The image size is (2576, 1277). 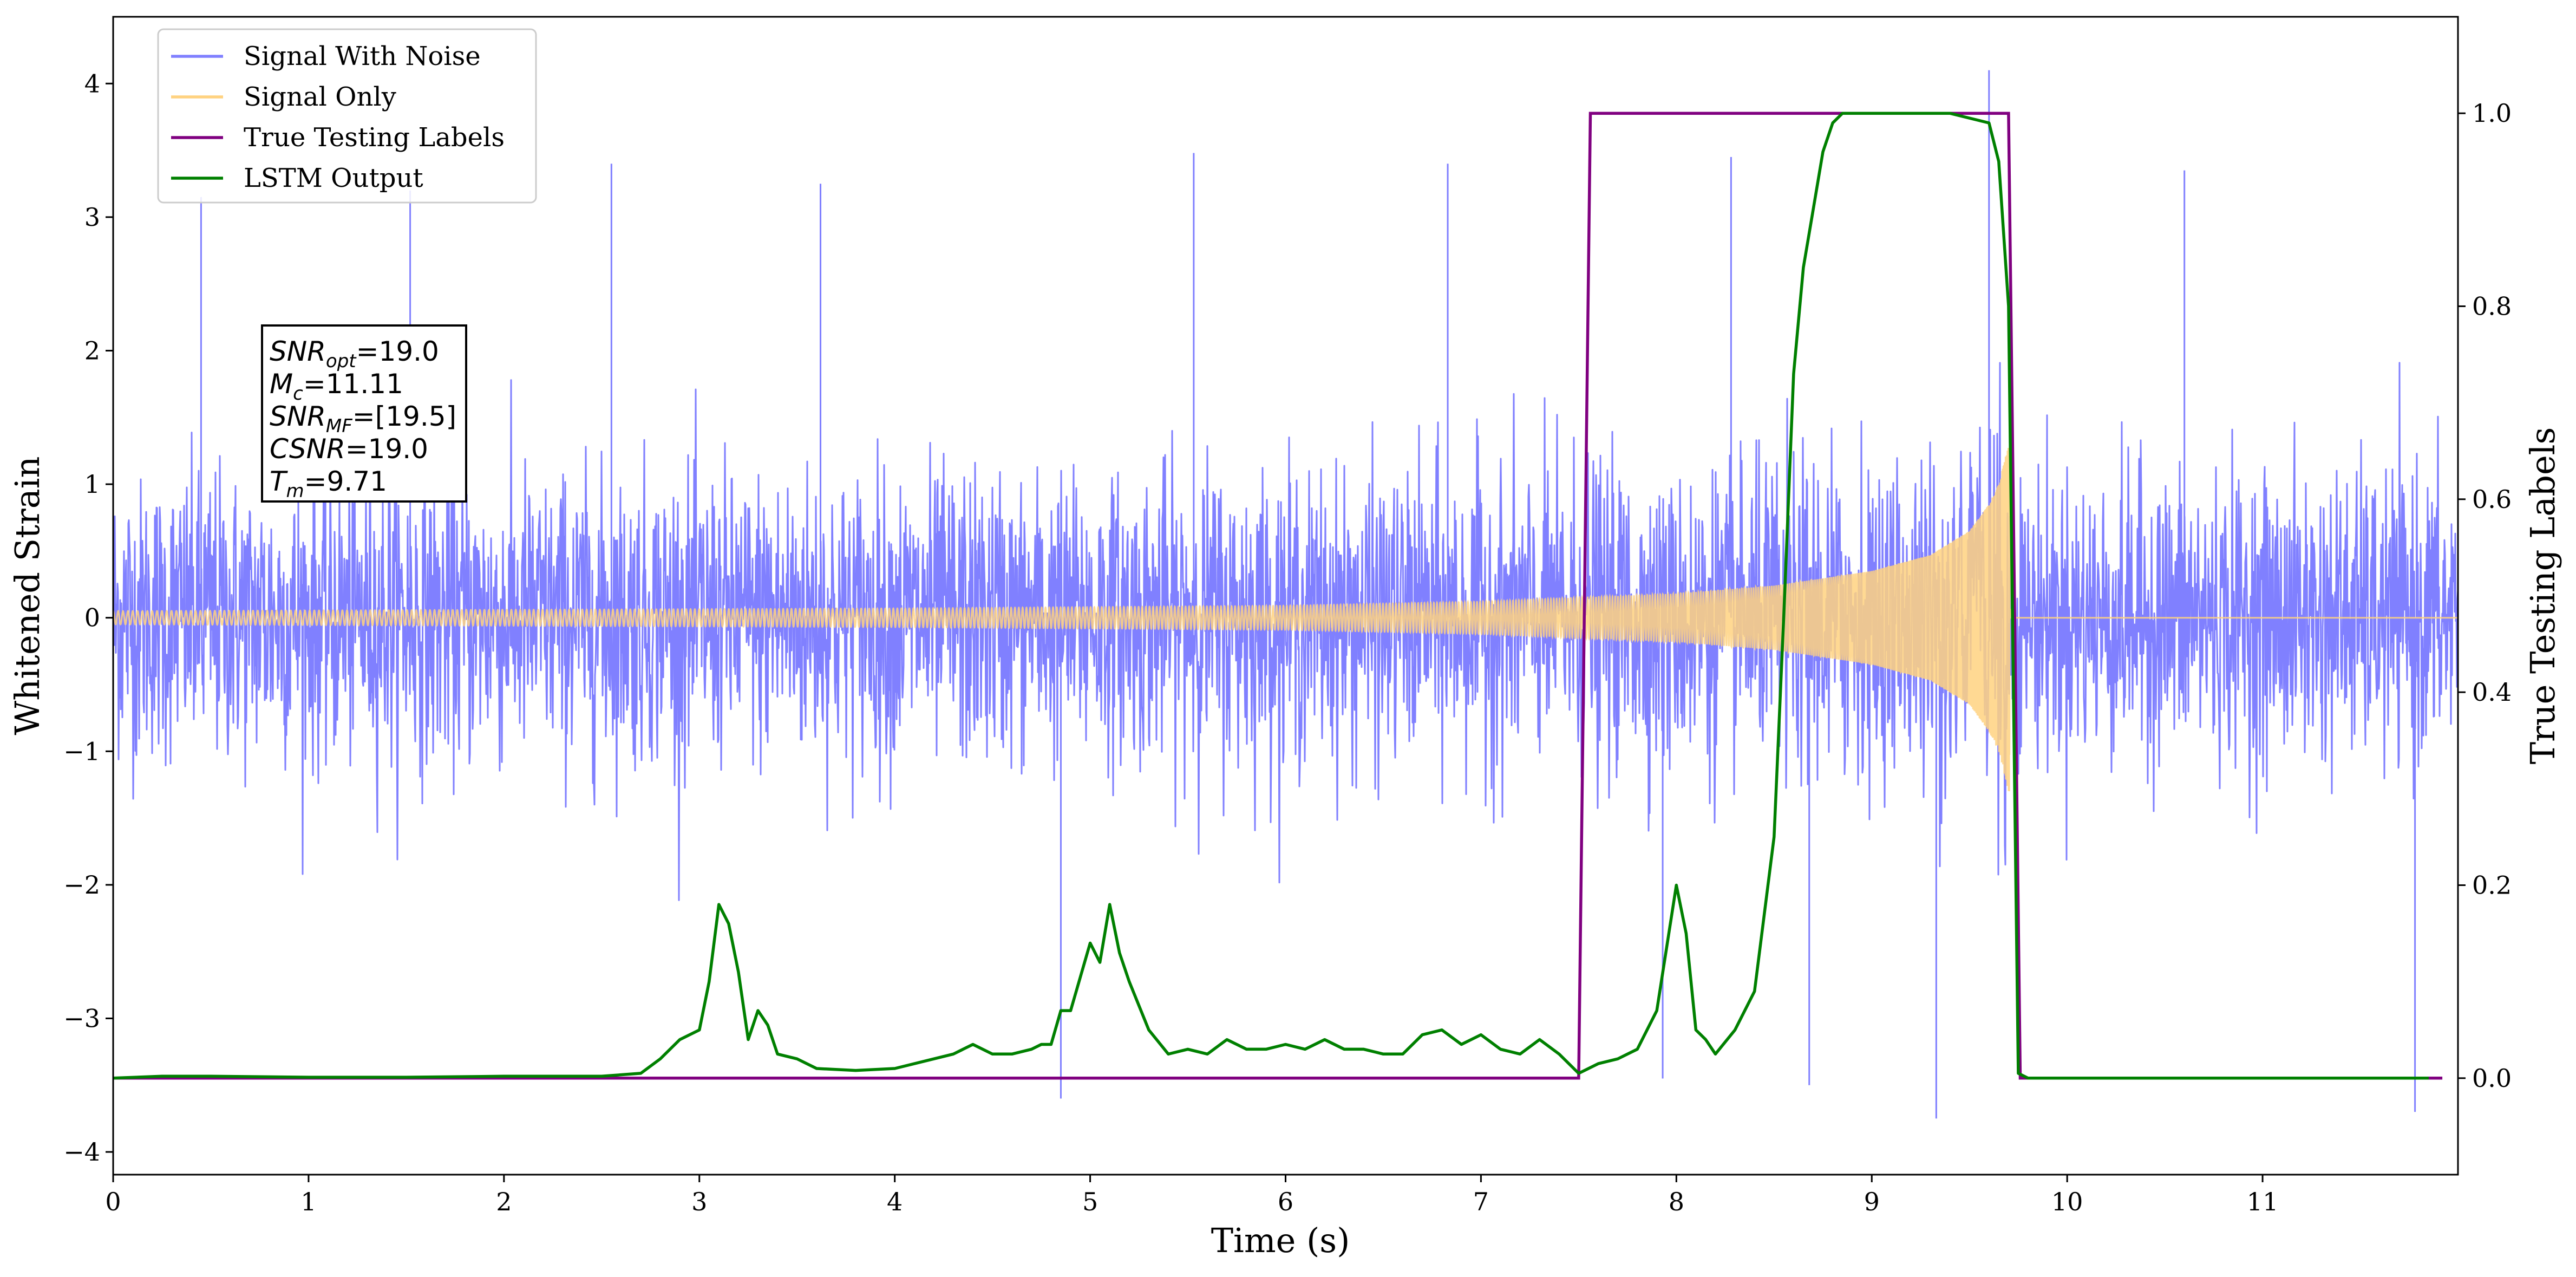 I want to click on legend-box, so click(x=347, y=116).